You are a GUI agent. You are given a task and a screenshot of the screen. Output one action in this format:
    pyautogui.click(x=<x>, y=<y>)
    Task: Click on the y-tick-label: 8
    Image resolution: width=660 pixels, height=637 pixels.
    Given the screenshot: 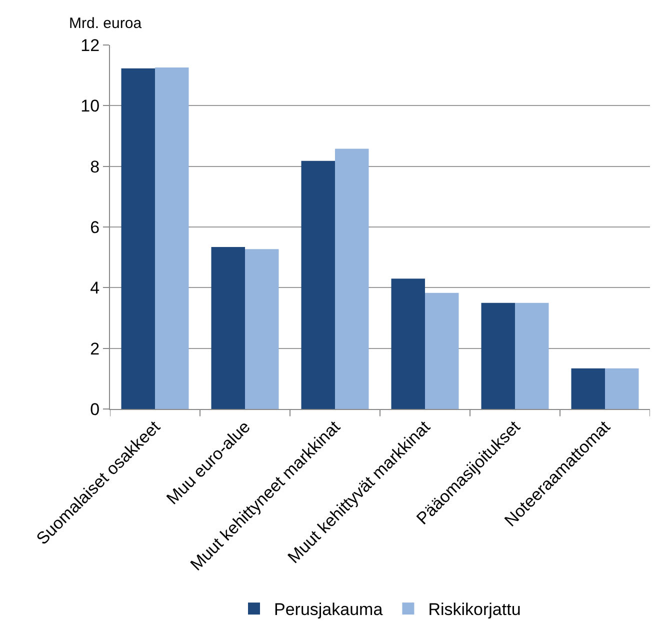 What is the action you would take?
    pyautogui.click(x=95, y=166)
    